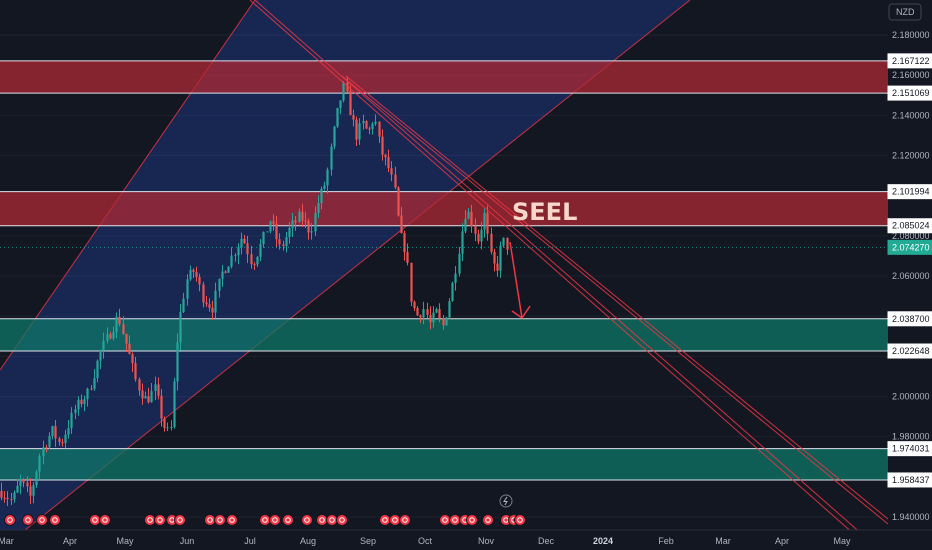 Image resolution: width=932 pixels, height=550 pixels. What do you see at coordinates (250, 541) in the screenshot?
I see `time-tick-label: Jul` at bounding box center [250, 541].